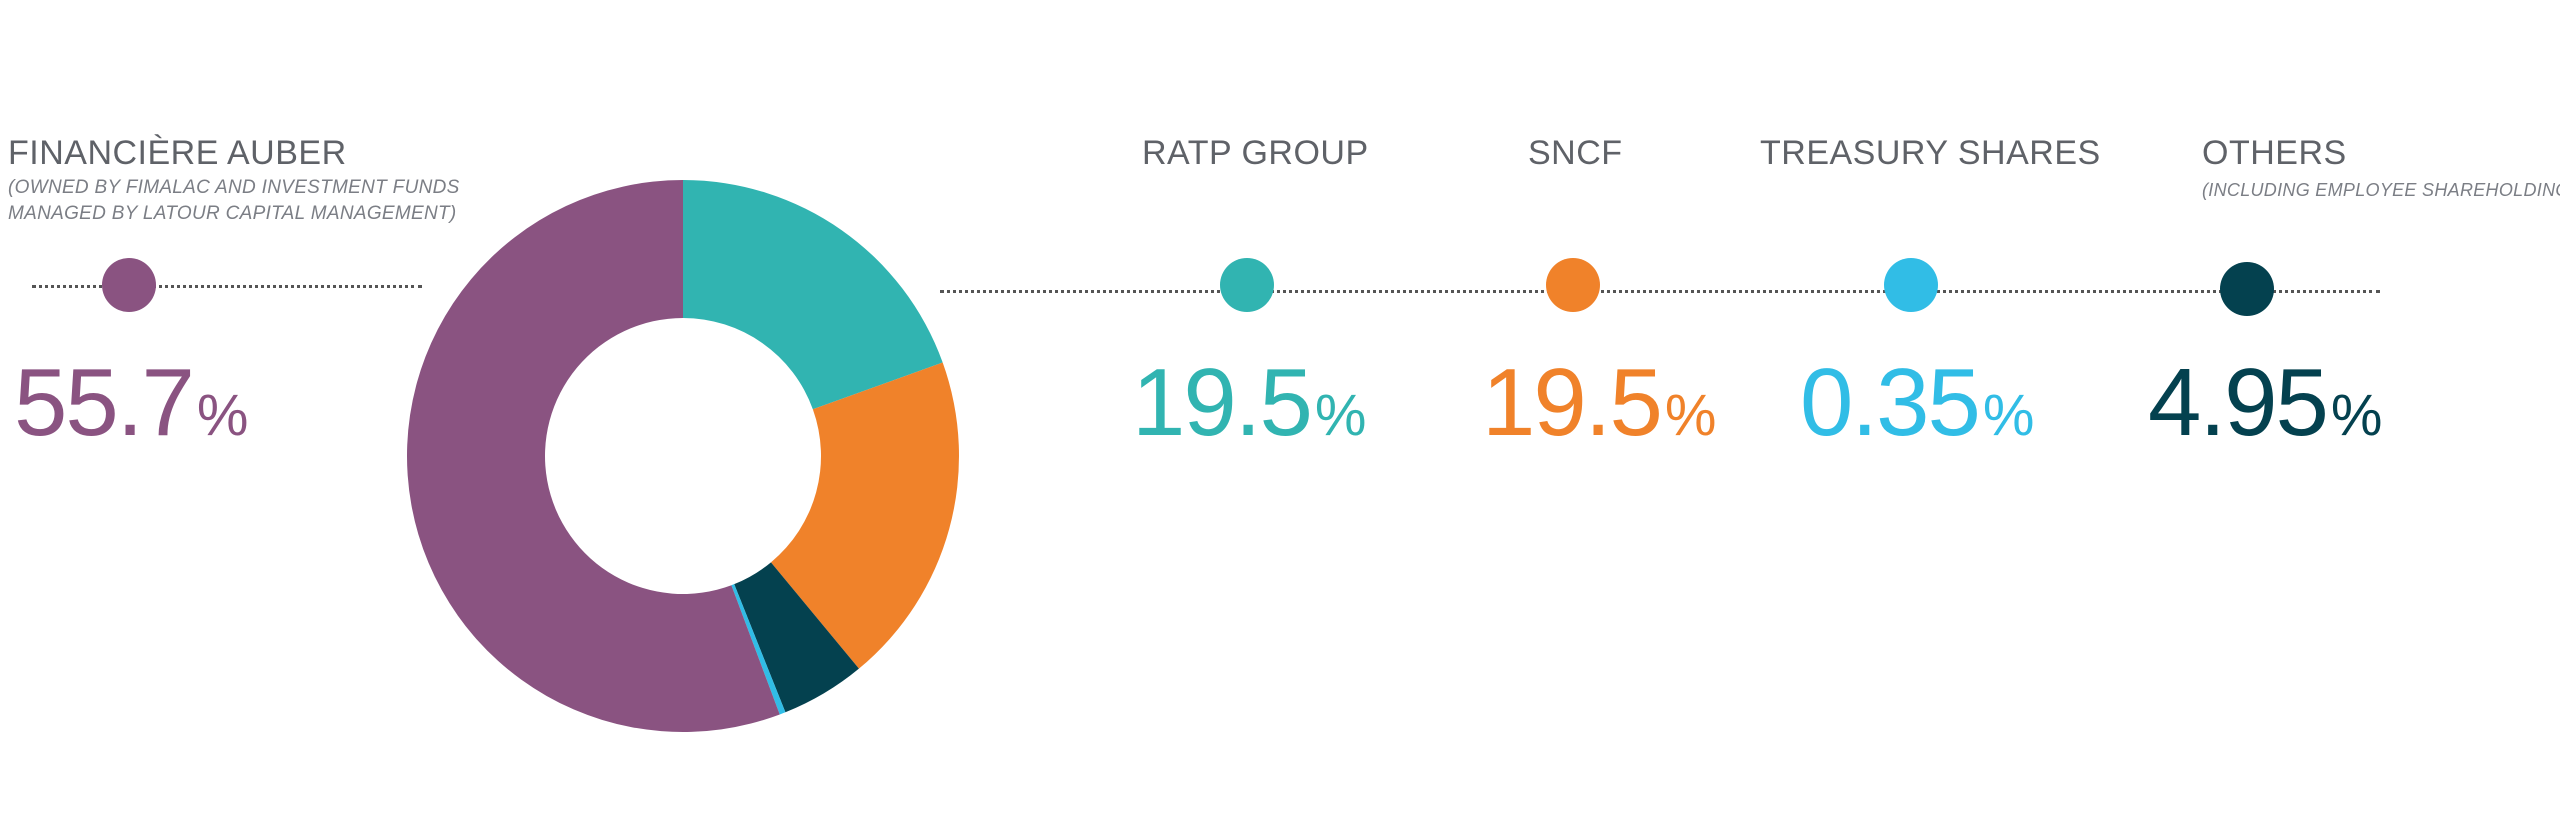  Describe the element at coordinates (2247, 289) in the screenshot. I see `legend-dot-others` at that location.